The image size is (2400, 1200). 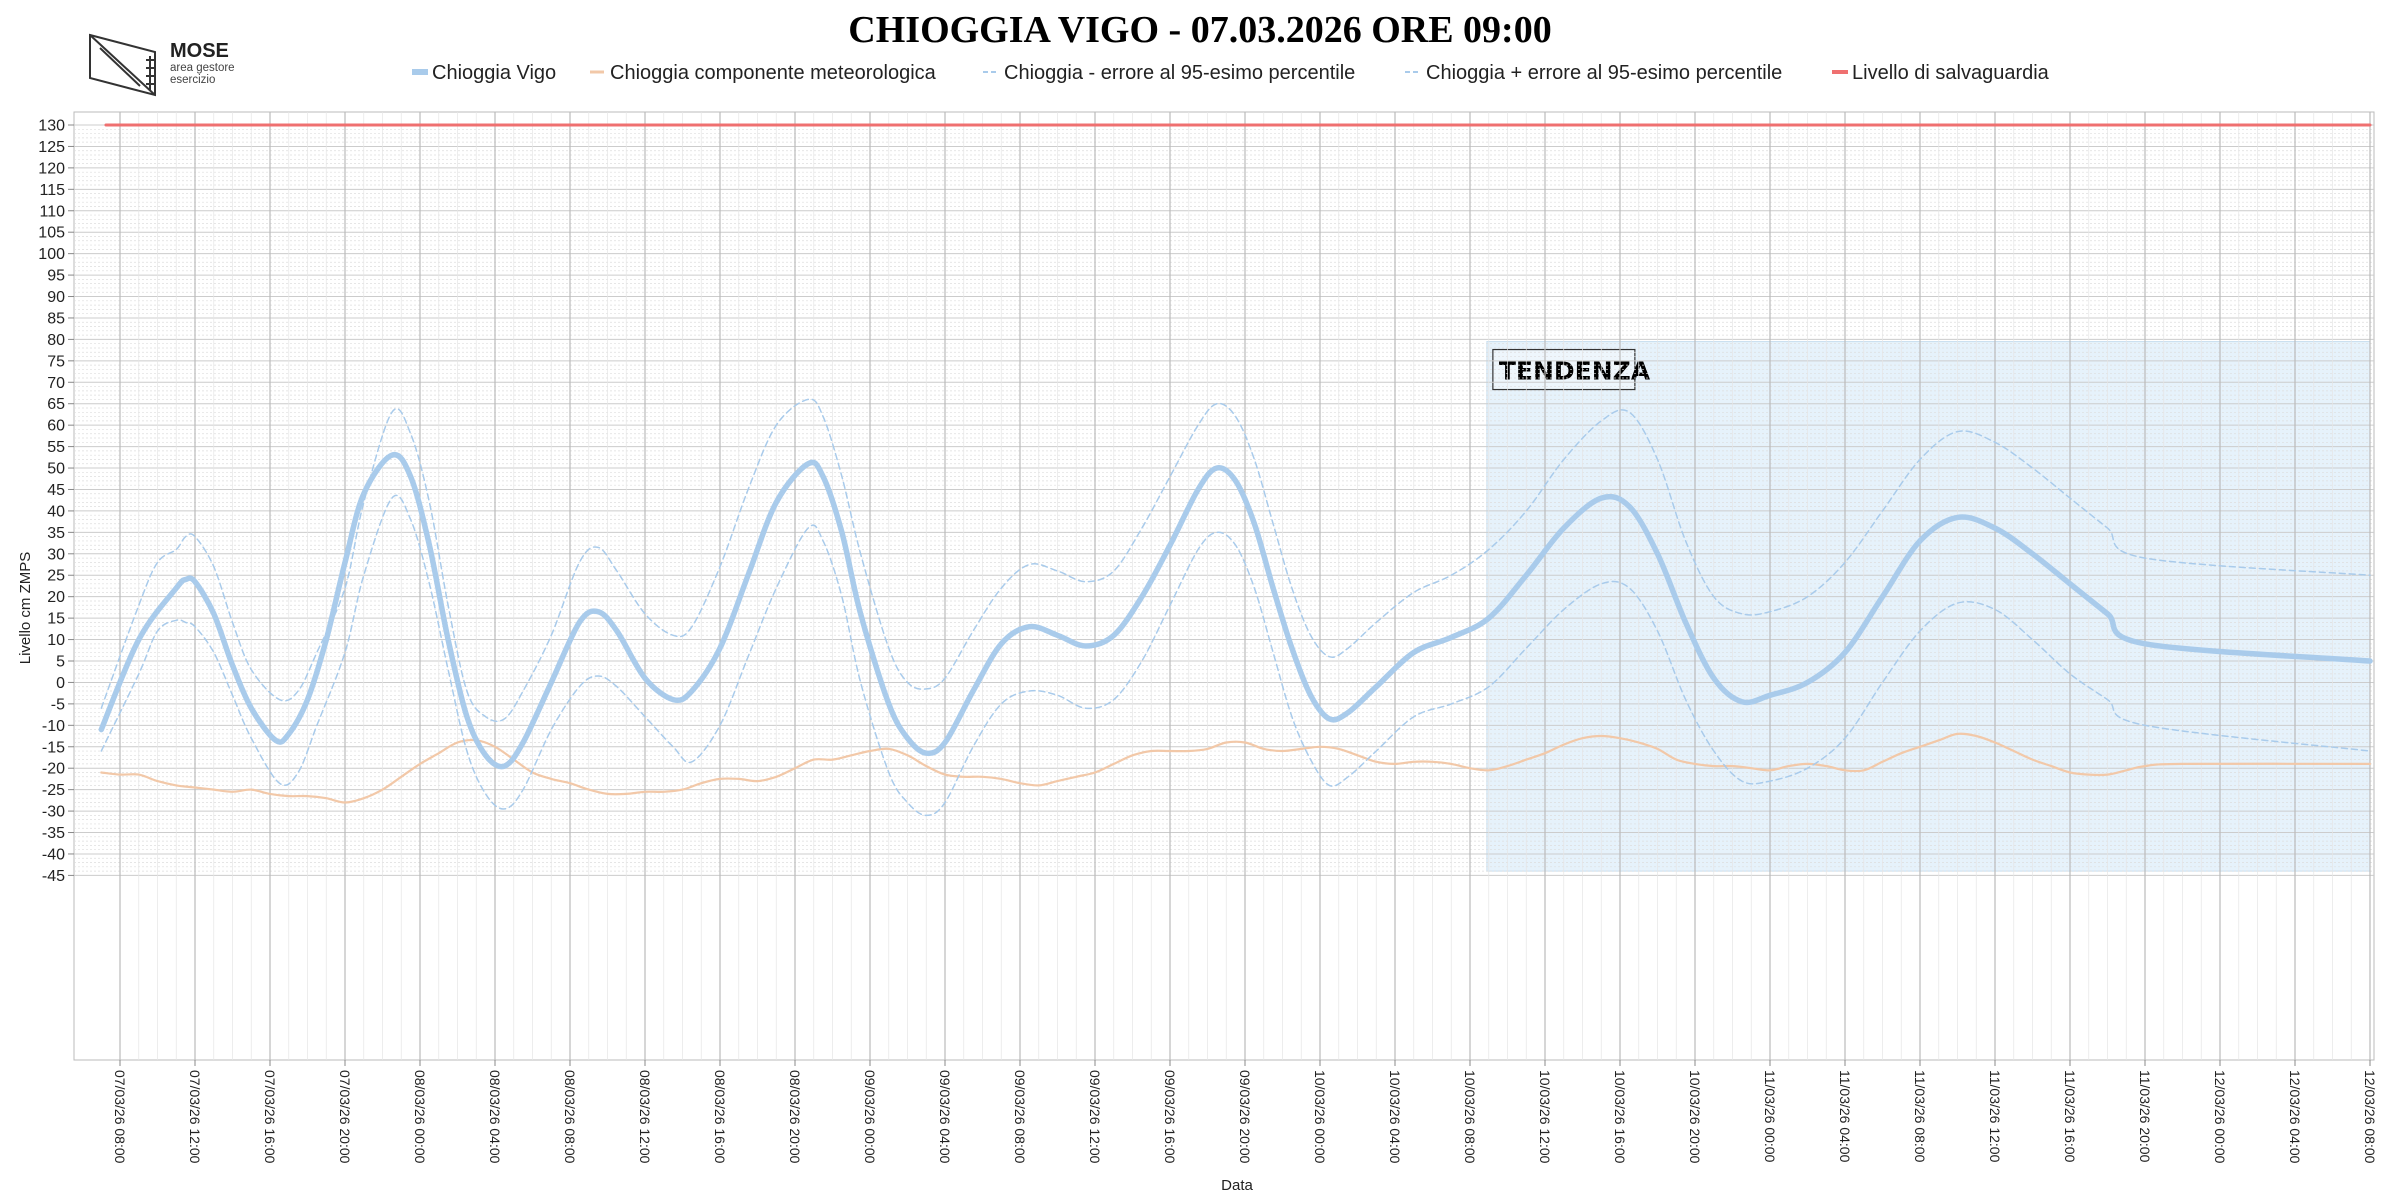 I want to click on y-tick-label: 15, so click(x=56, y=619).